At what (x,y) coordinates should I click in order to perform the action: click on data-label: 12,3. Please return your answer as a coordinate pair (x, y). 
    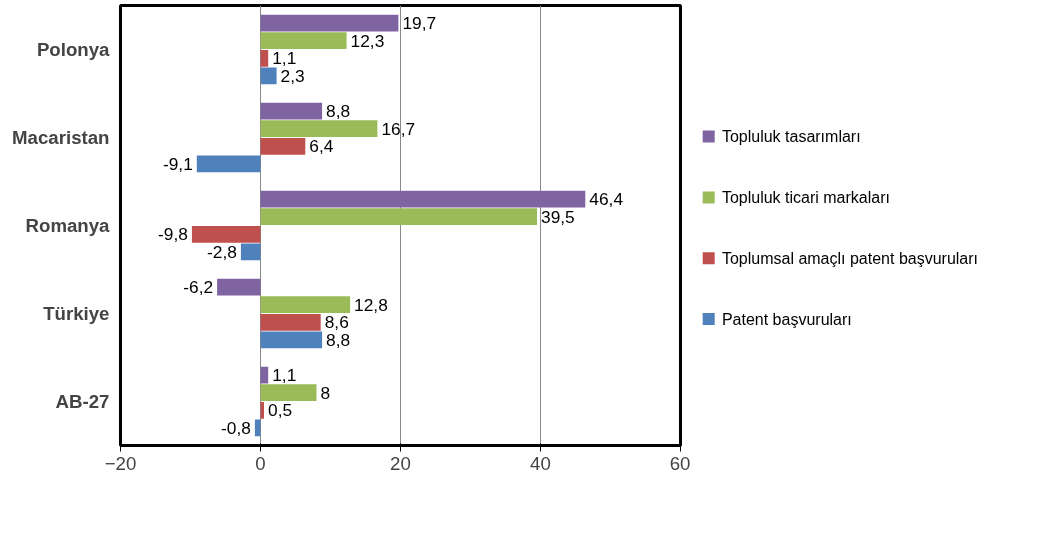
    Looking at the image, I should click on (367, 40).